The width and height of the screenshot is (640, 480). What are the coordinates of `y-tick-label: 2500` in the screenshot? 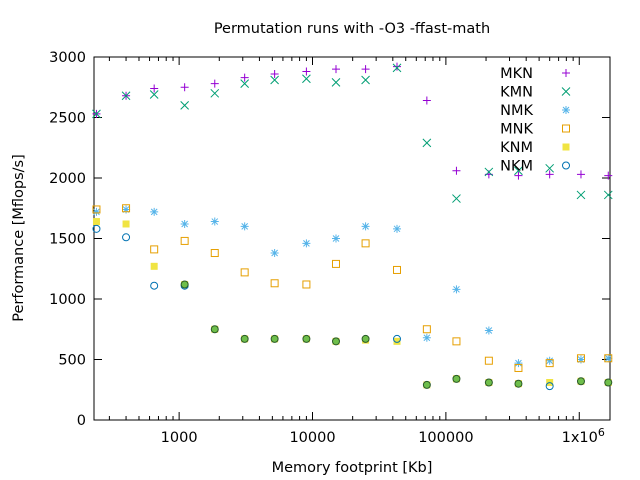 It's located at (67, 119).